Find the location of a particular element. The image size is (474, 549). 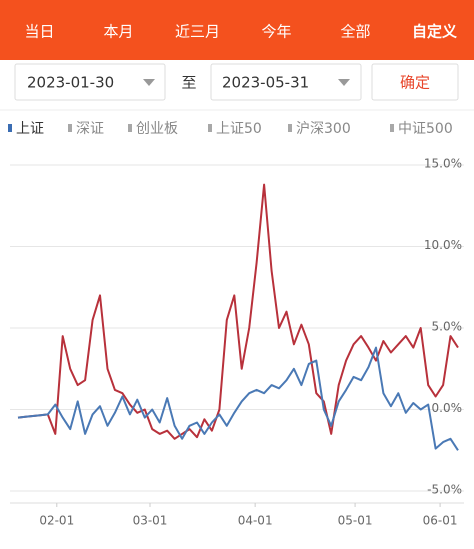

y-tick-label: 0.0% is located at coordinates (447, 408).